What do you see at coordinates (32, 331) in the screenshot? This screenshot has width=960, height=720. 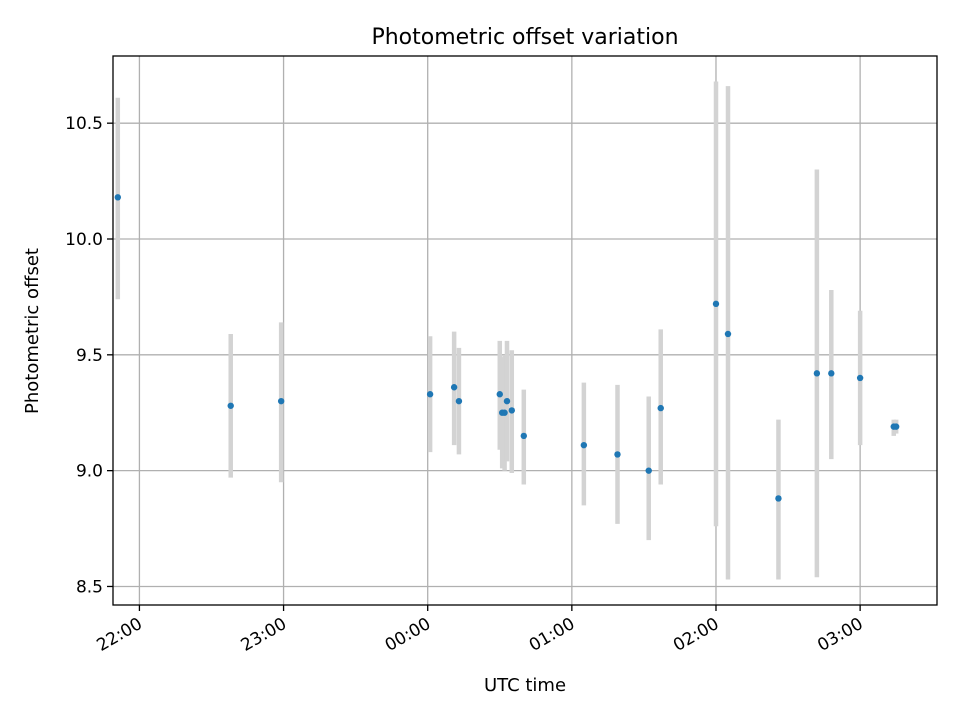 I see `y-axis-label: Photometric offset` at bounding box center [32, 331].